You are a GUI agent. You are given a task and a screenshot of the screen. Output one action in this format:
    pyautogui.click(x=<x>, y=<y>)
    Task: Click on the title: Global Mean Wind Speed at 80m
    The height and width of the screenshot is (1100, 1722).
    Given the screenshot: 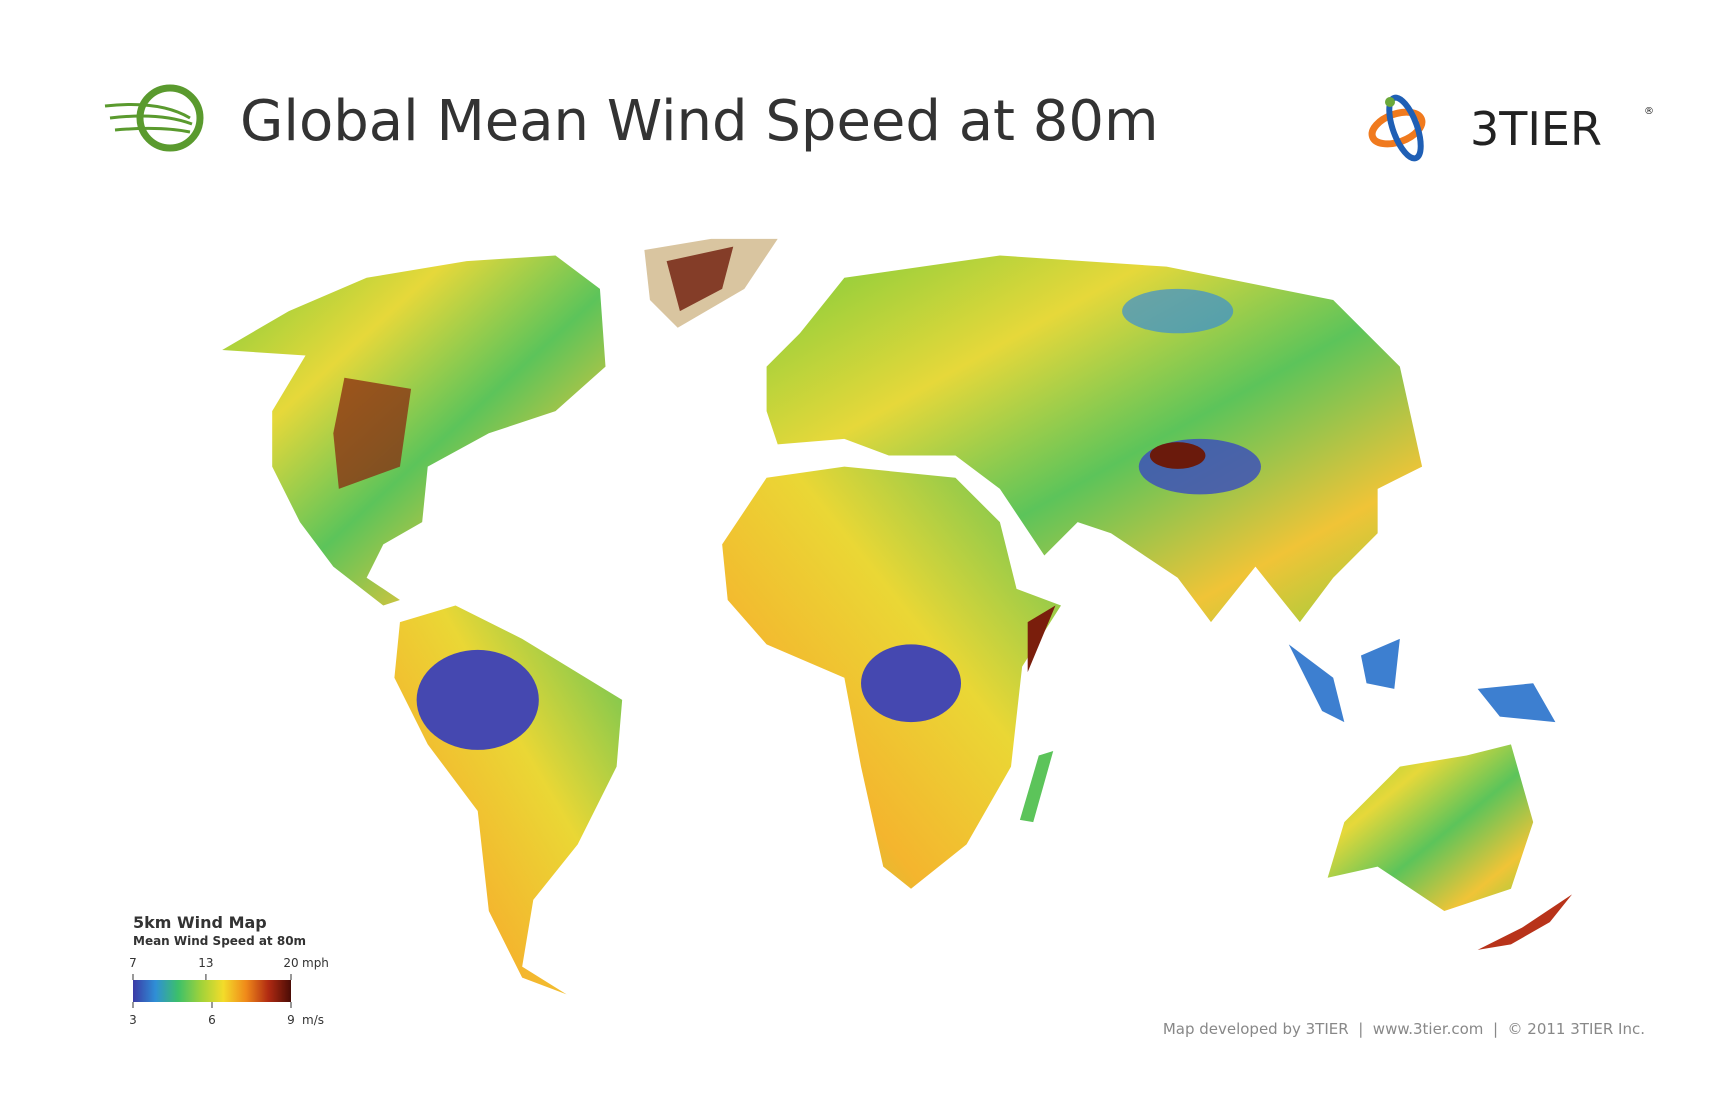 What is the action you would take?
    pyautogui.click(x=699, y=121)
    